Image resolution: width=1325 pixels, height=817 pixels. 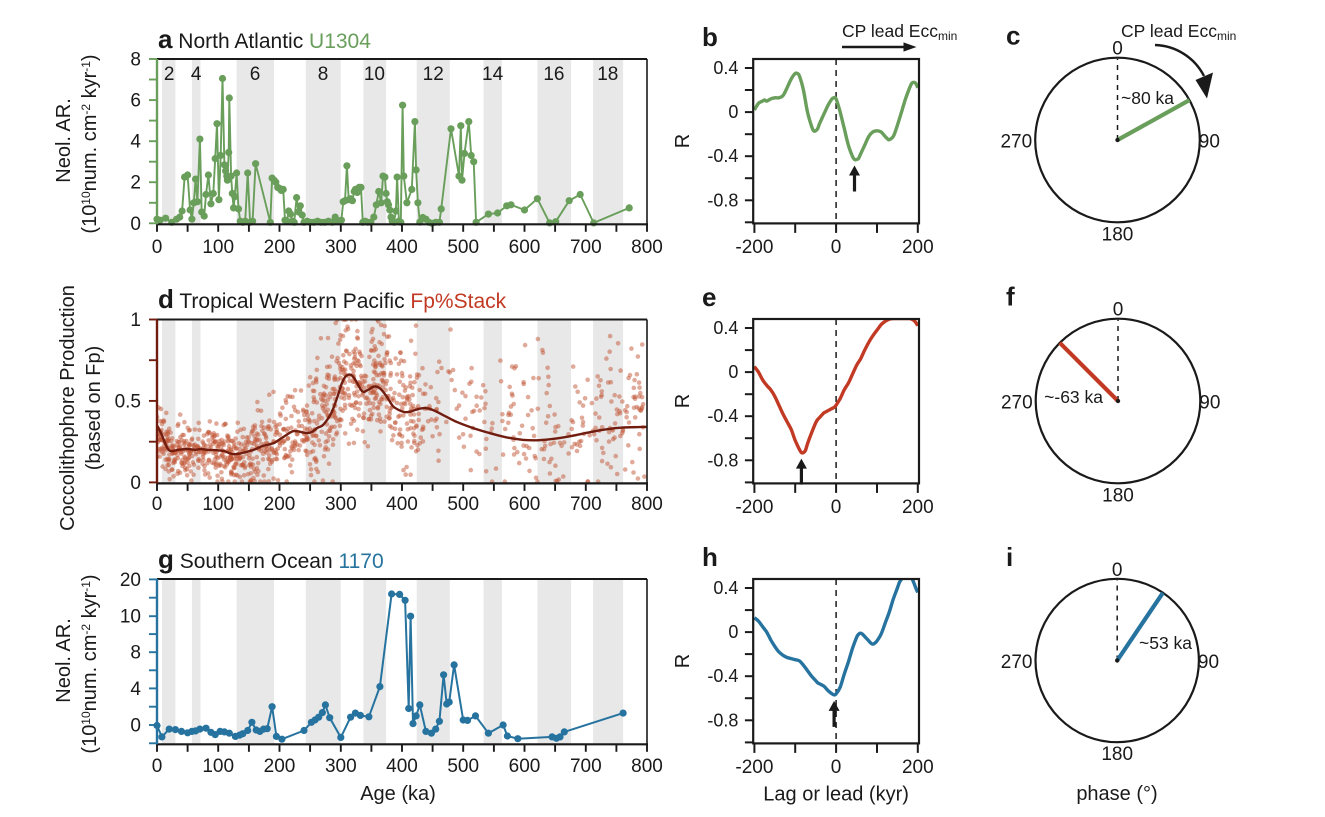 What do you see at coordinates (1010, 297) in the screenshot?
I see `svg-text: f` at bounding box center [1010, 297].